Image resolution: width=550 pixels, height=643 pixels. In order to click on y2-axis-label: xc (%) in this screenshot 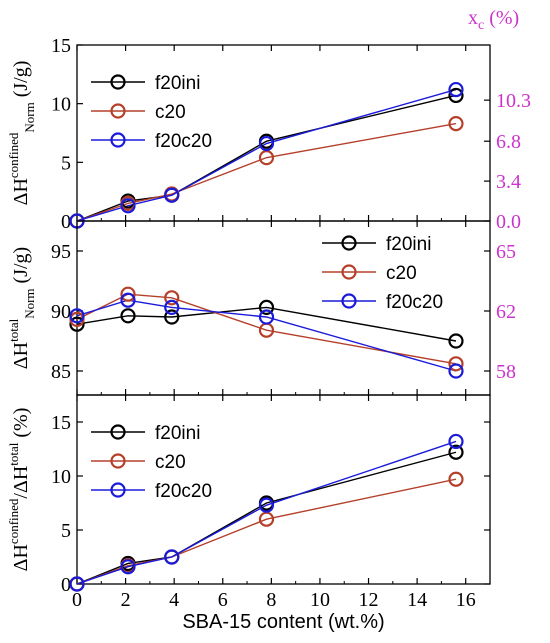, I will do `click(493, 20)`.